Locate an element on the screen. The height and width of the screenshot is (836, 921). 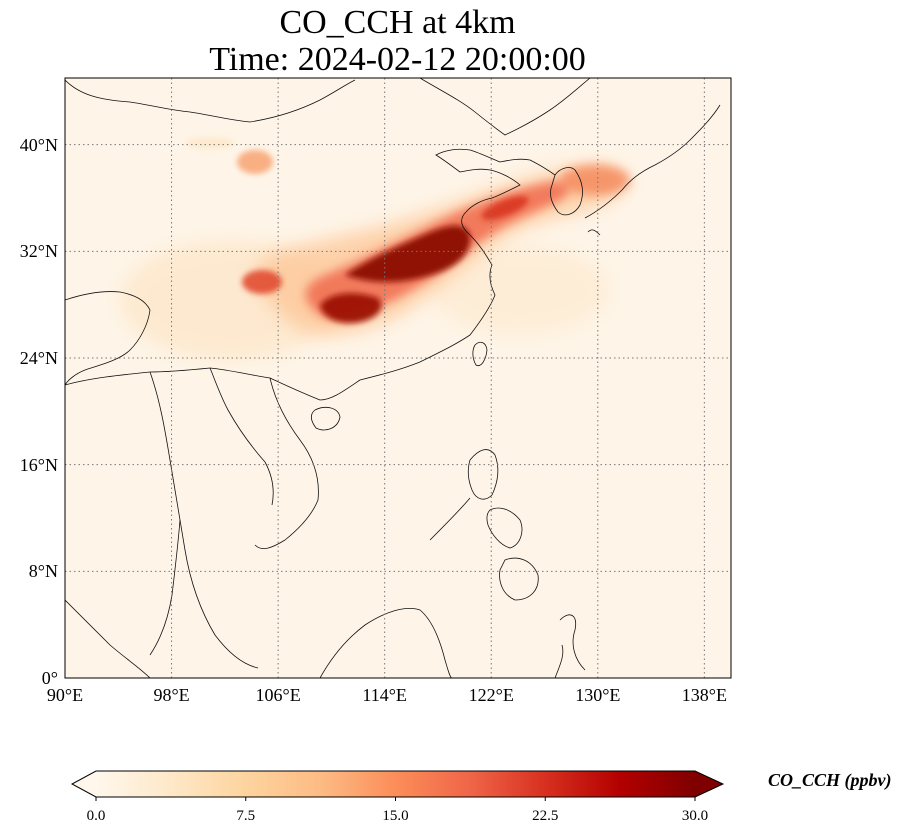
plume-core is located at coordinates (408, 253).